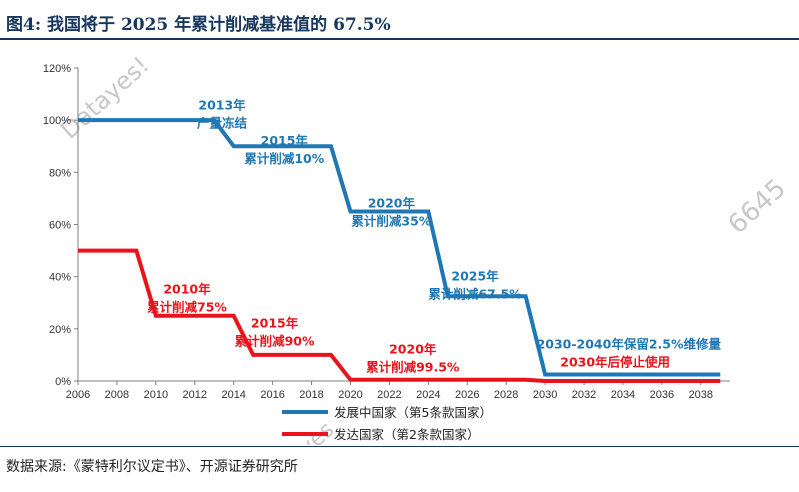 The width and height of the screenshot is (799, 492). Describe the element at coordinates (78, 395) in the screenshot. I see `x-tick-label: 2006` at that location.